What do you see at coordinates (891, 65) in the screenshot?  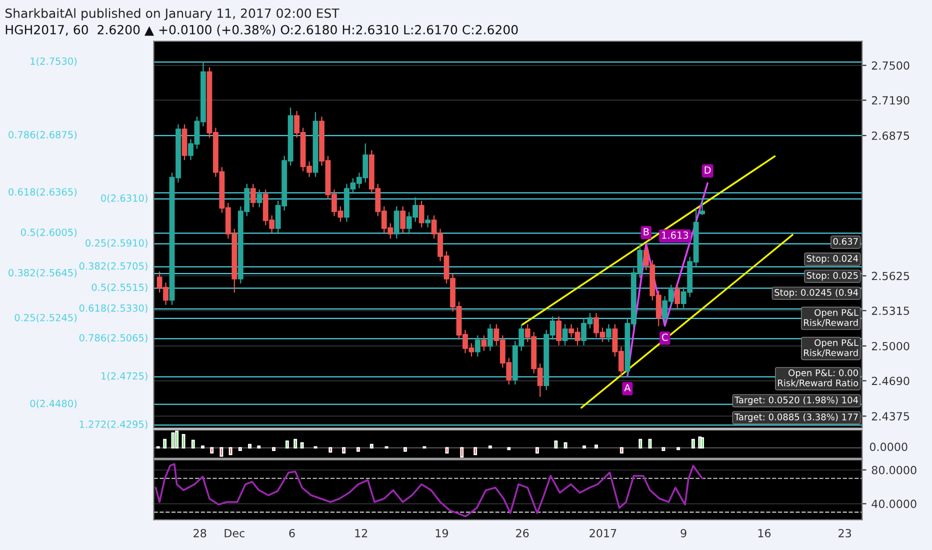 I see `y-tick-label: 2.7500` at bounding box center [891, 65].